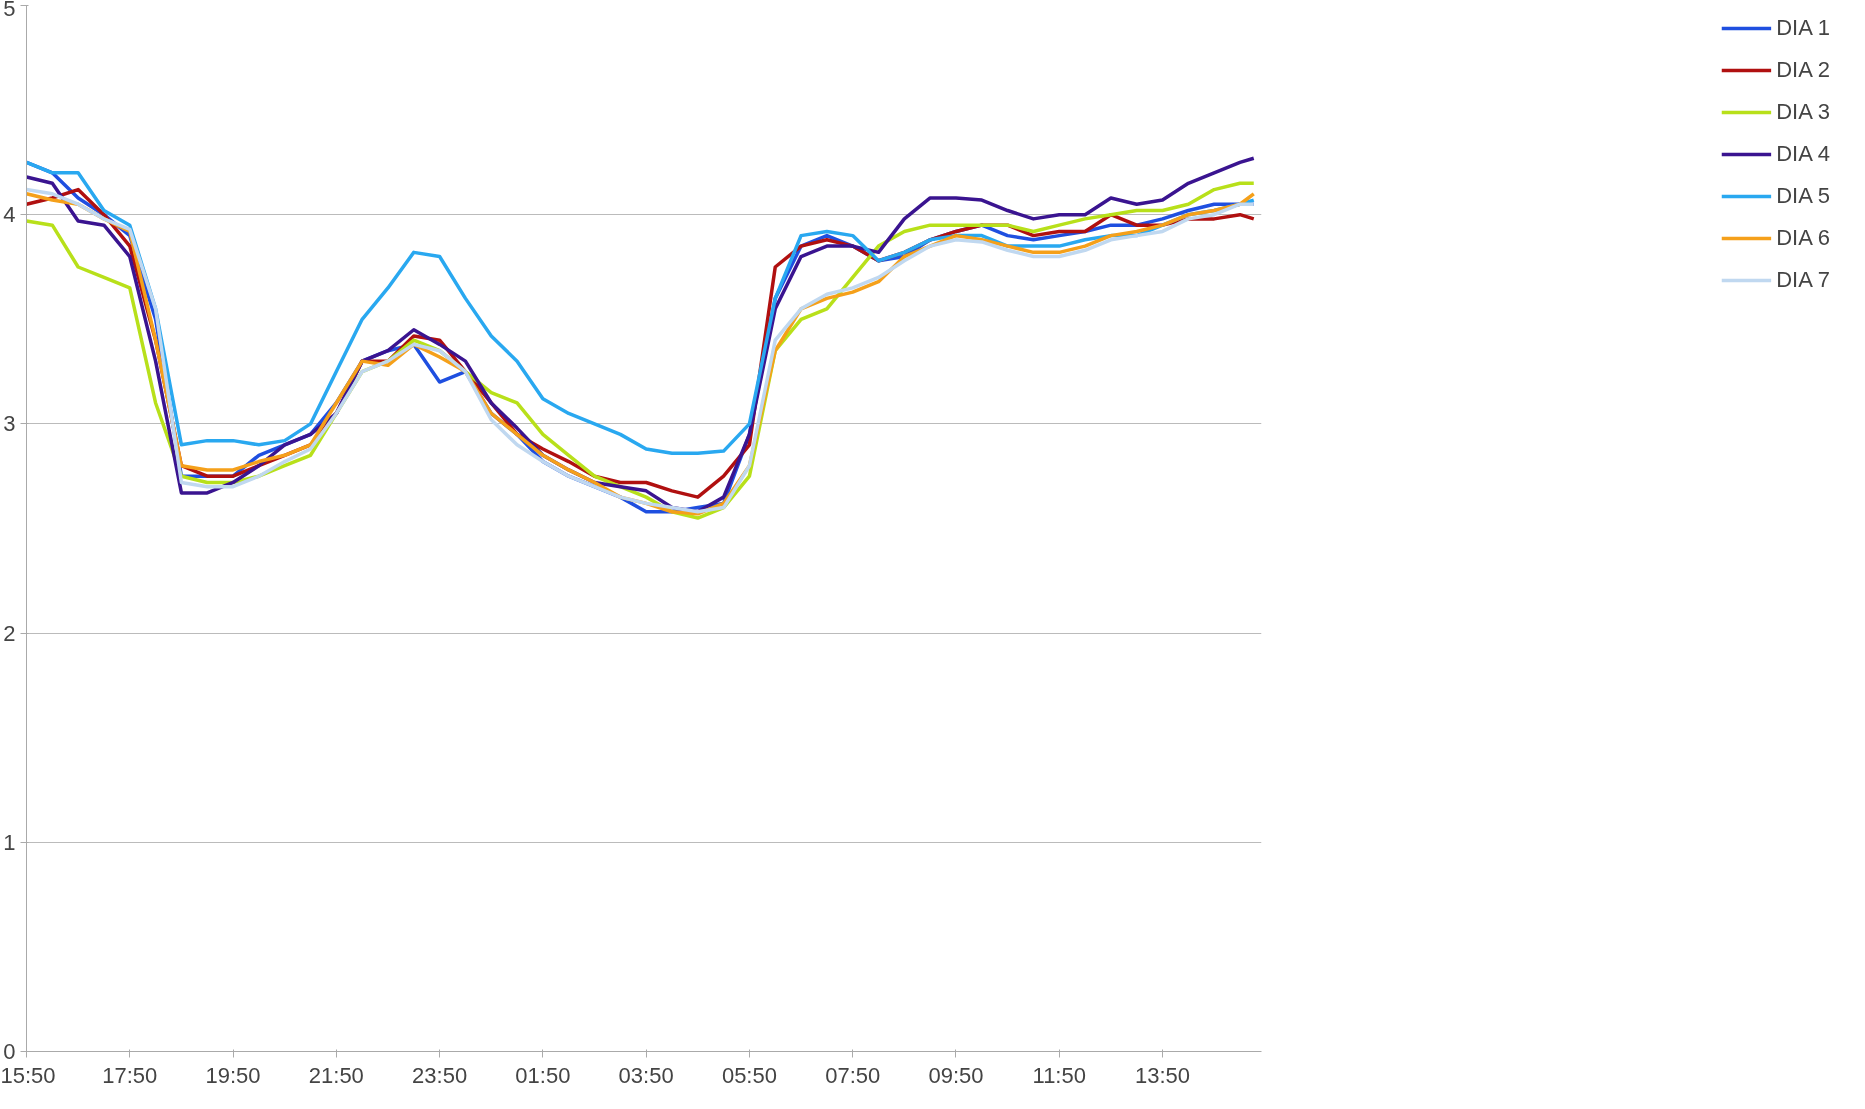 The width and height of the screenshot is (1865, 1109). What do you see at coordinates (336, 1075) in the screenshot?
I see `x-tick-label: 21:50` at bounding box center [336, 1075].